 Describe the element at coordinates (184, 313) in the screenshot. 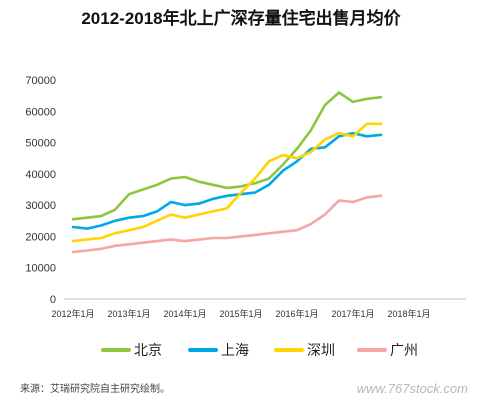

I see `x-tick-label: 2014年1月` at that location.